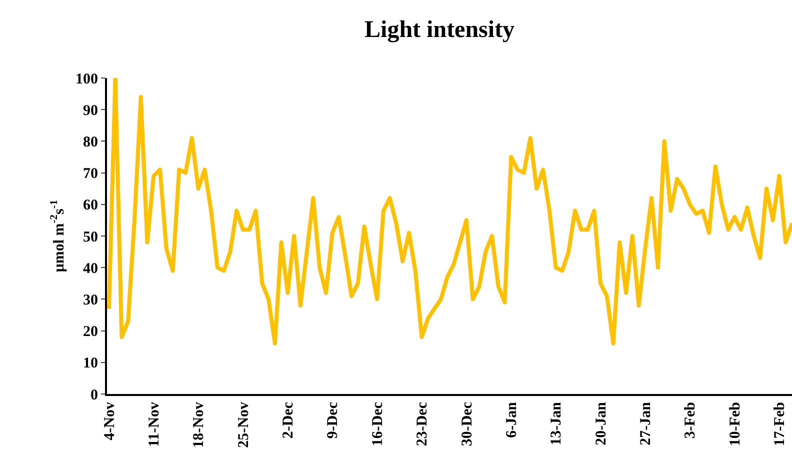  What do you see at coordinates (87, 79) in the screenshot?
I see `y-tick-label: 100` at bounding box center [87, 79].